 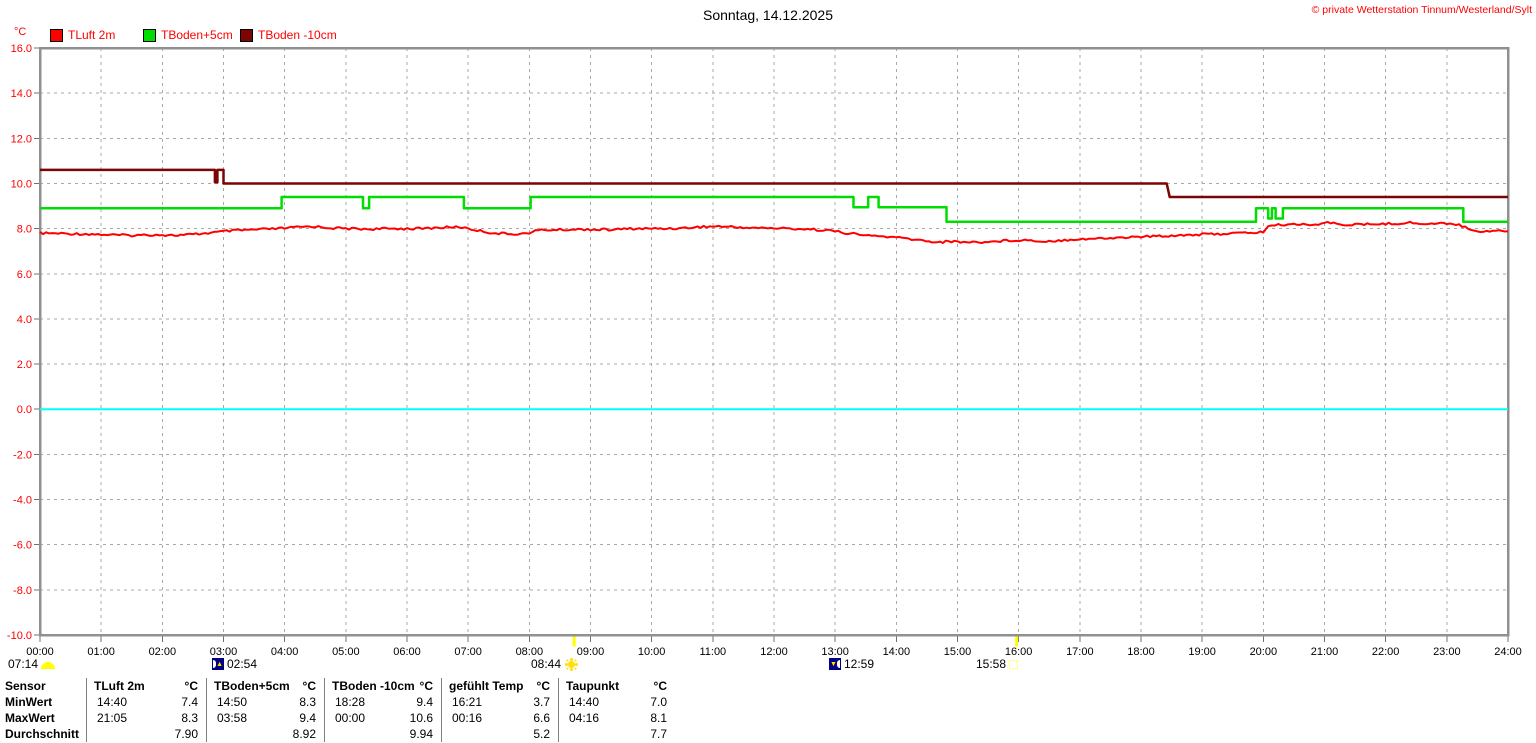 What do you see at coordinates (467, 718) in the screenshot?
I see `max-time: 00:16` at bounding box center [467, 718].